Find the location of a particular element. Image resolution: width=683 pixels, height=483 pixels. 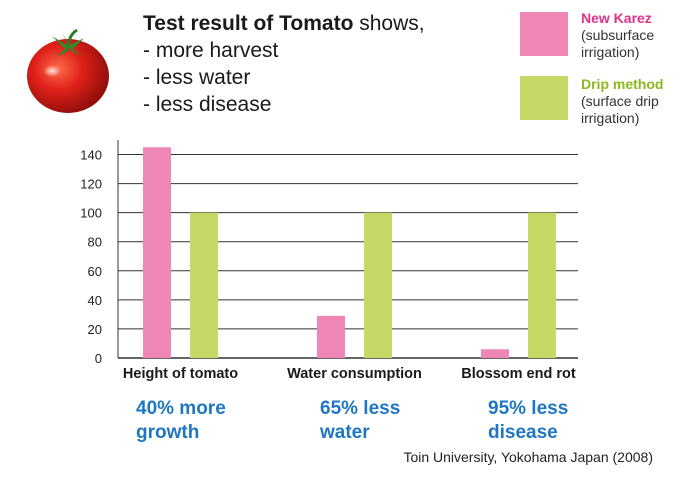

legend-desc-new-karez-1: (subsurface is located at coordinates (618, 35).